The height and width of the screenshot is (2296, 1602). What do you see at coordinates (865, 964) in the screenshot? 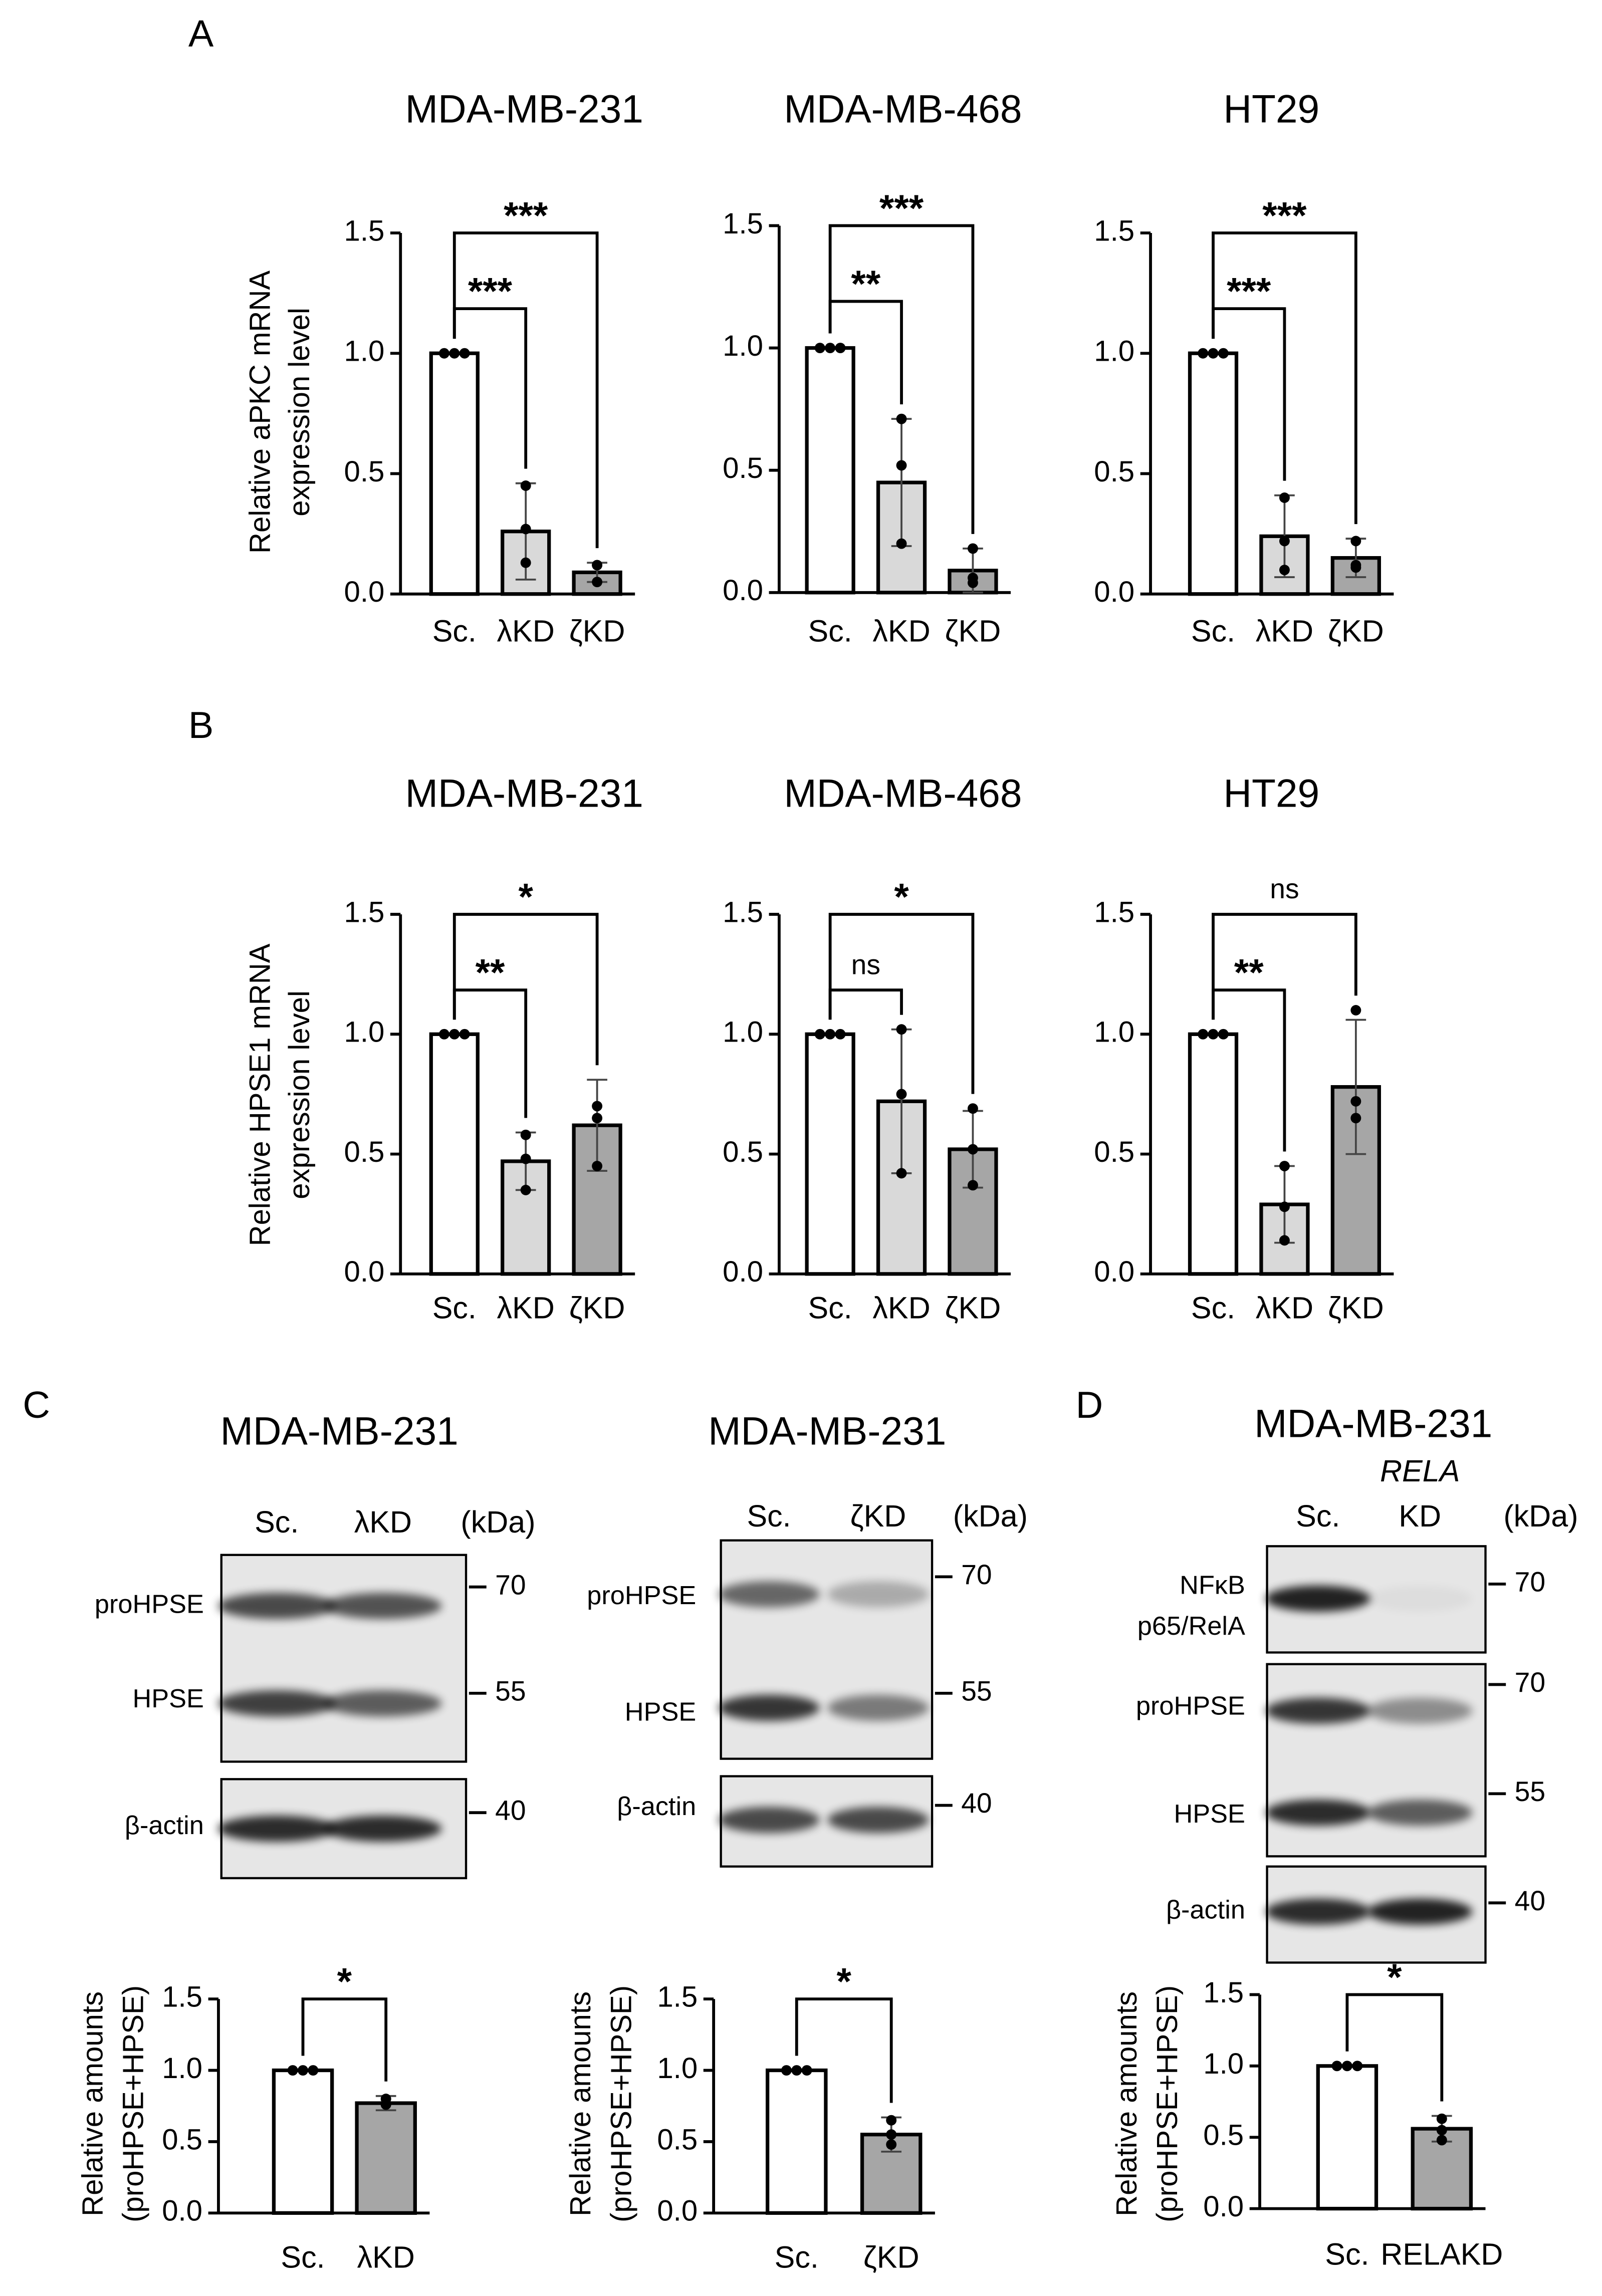
I see `significance-label: ns` at bounding box center [865, 964].